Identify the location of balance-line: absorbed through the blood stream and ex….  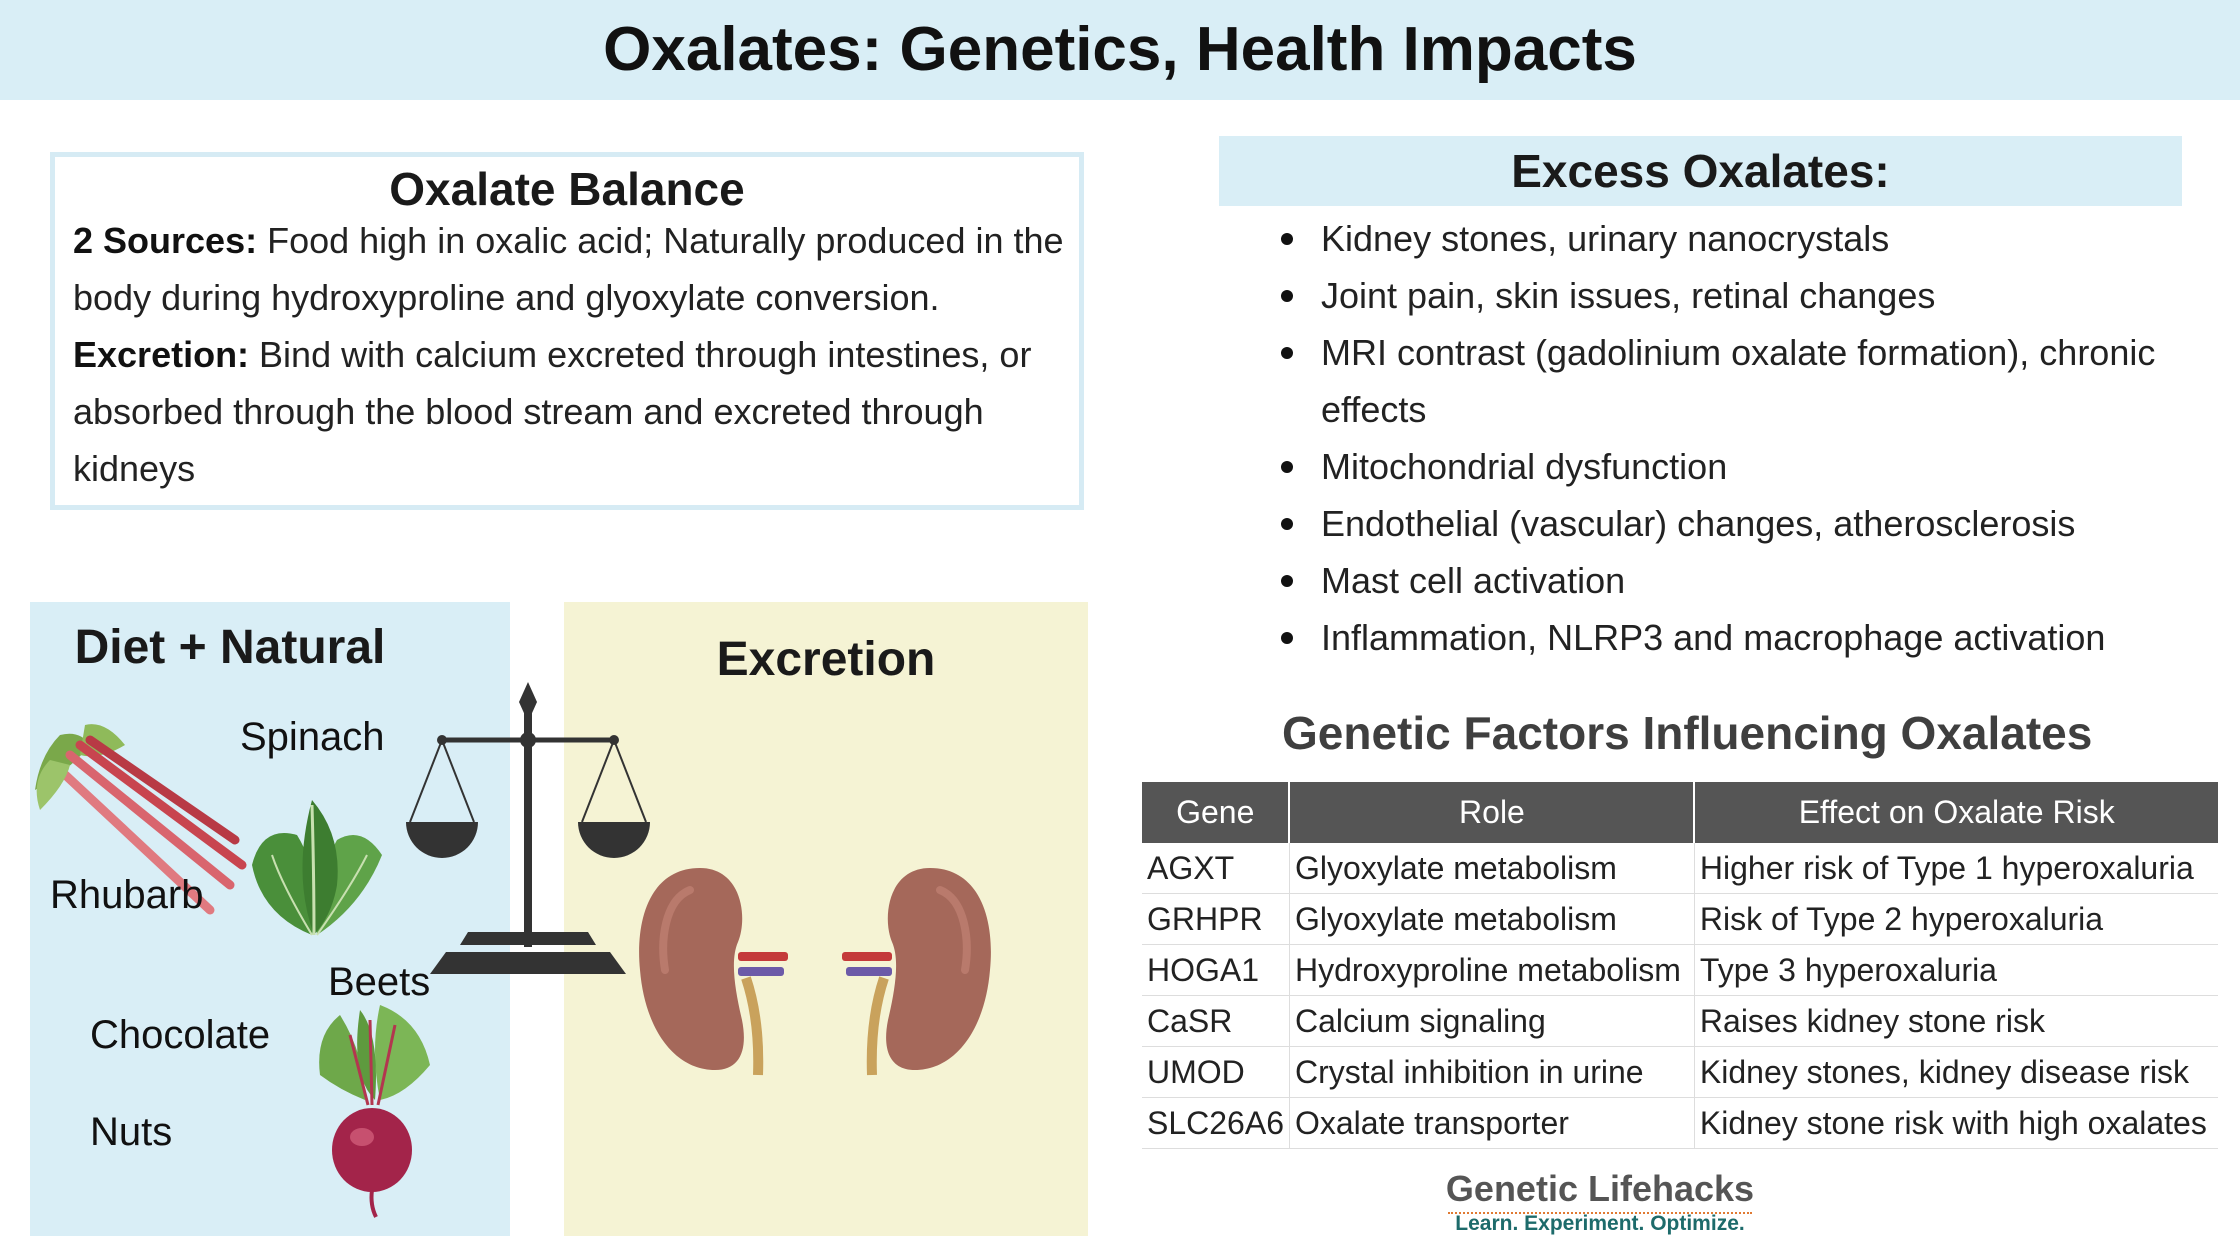
(528, 412).